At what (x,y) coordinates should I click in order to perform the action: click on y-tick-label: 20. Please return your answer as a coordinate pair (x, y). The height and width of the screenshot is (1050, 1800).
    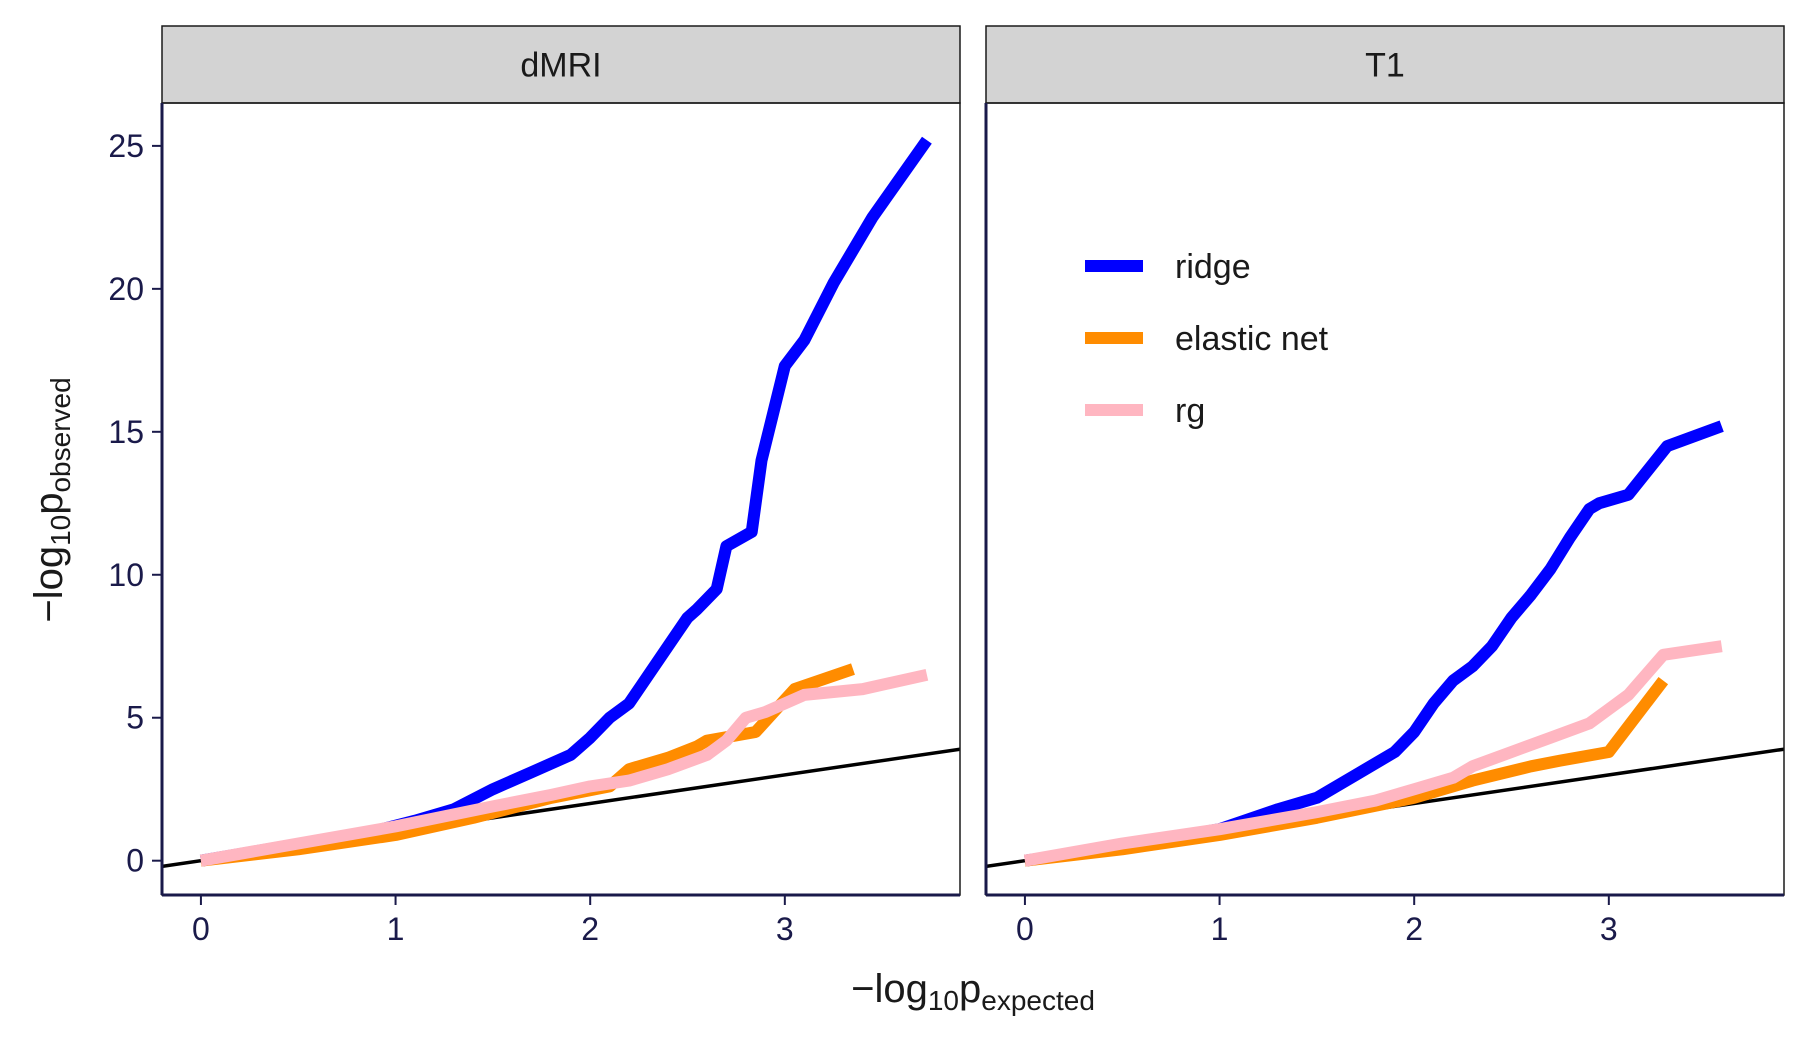
    Looking at the image, I should click on (126, 289).